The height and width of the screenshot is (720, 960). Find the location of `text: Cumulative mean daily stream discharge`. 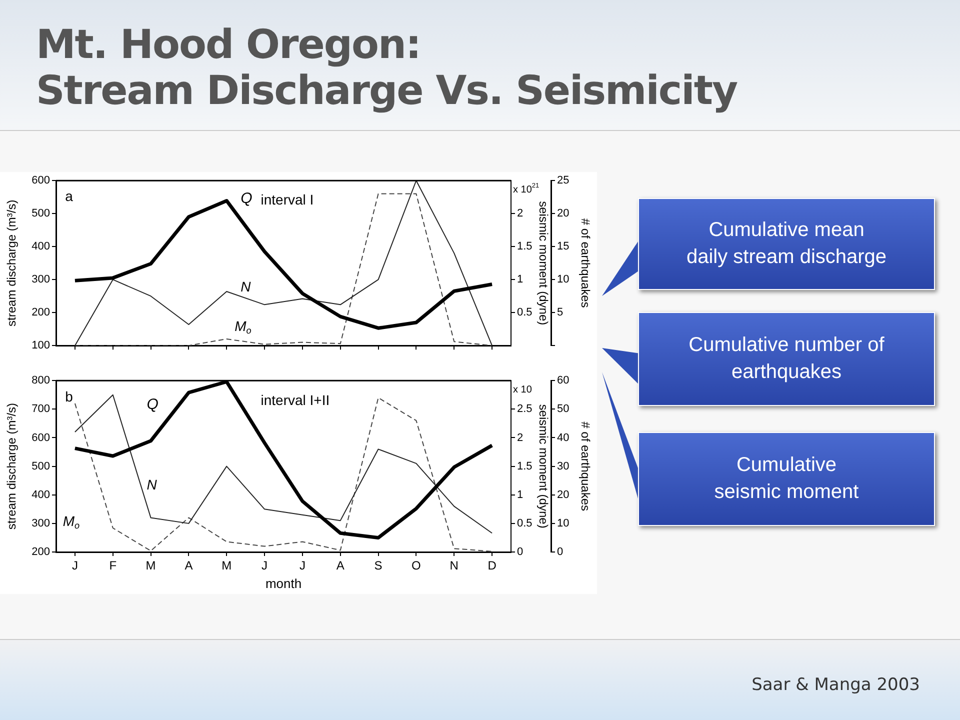

text: Cumulative mean daily stream discharge is located at coordinates (786, 244).